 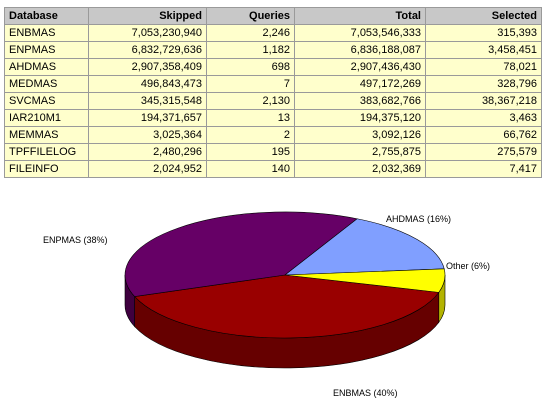 What do you see at coordinates (483, 16) in the screenshot?
I see `column-header-selected: Selected` at bounding box center [483, 16].